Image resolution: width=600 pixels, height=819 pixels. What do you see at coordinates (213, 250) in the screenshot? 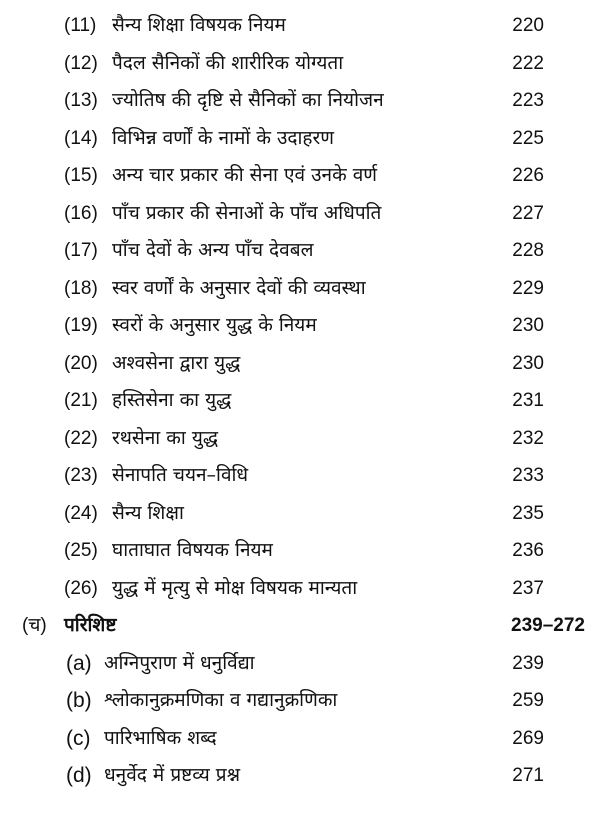
I see `entry-title: पाँच देवों के अन्य पाँच देवबल` at bounding box center [213, 250].